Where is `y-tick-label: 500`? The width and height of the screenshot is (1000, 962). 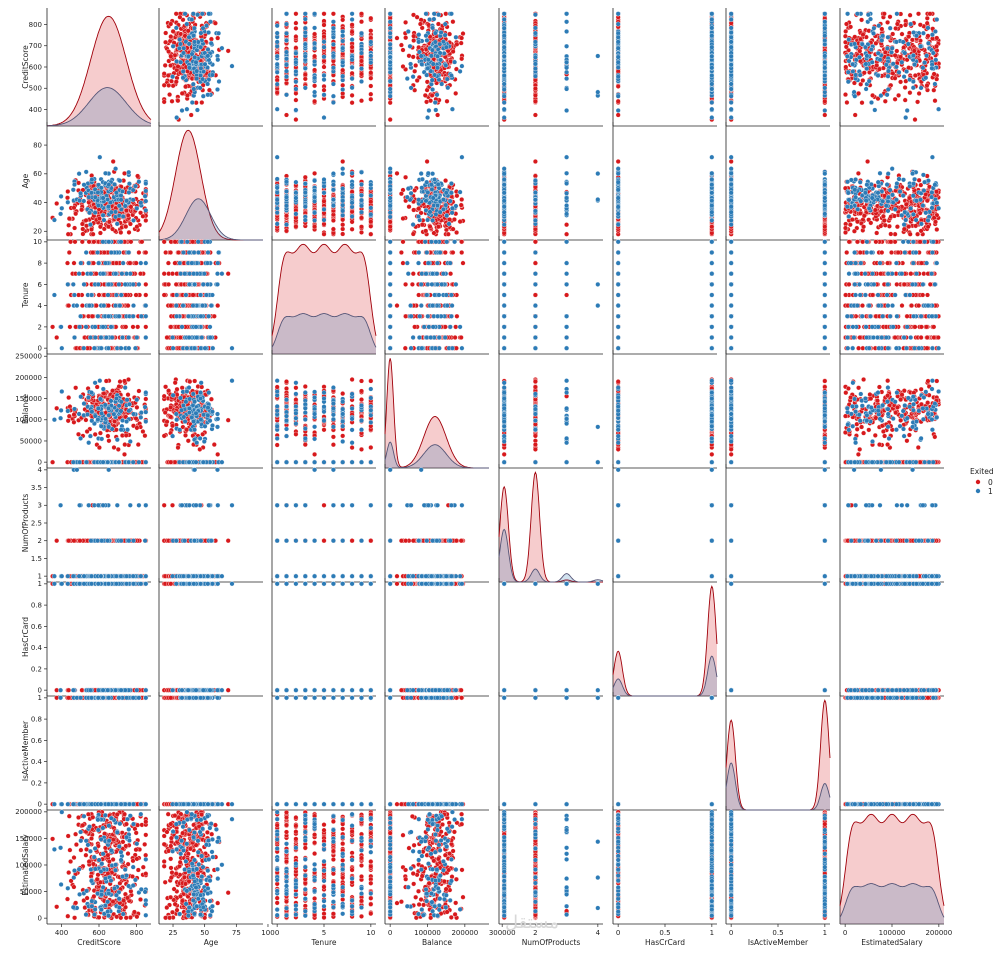 y-tick-label: 500 is located at coordinates (35, 89).